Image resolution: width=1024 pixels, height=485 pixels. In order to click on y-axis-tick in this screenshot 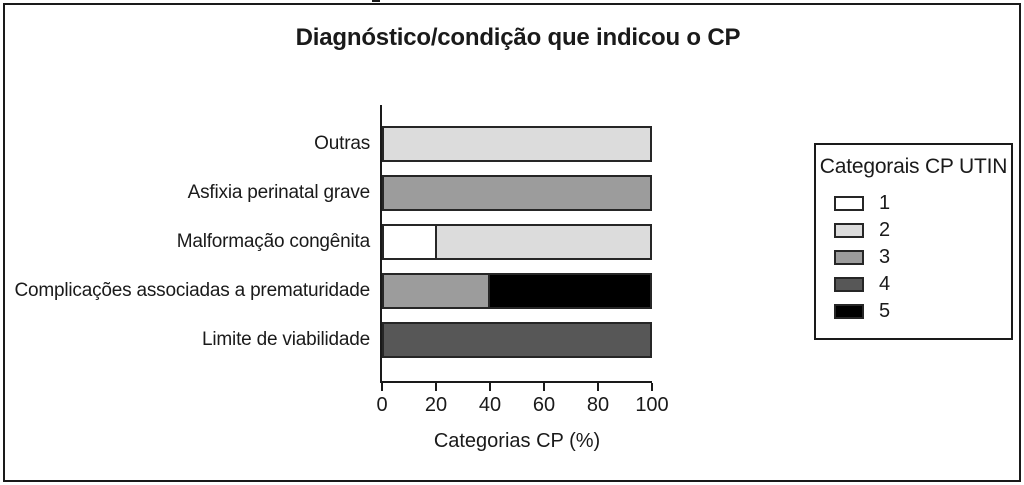, I will do `click(376, 1)`.